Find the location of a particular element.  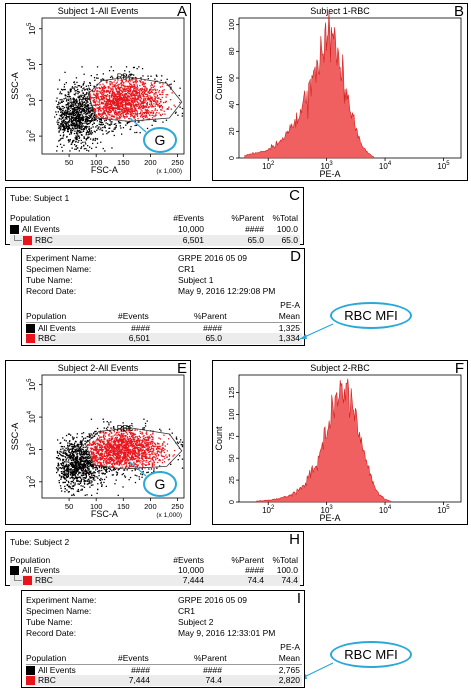

dot-plot-title: Subject 1-All Events is located at coordinates (98, 11).